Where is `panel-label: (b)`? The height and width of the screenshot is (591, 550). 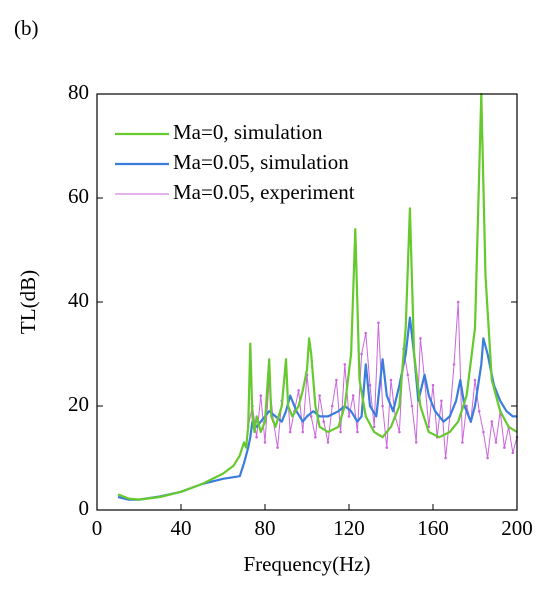 panel-label: (b) is located at coordinates (26, 28).